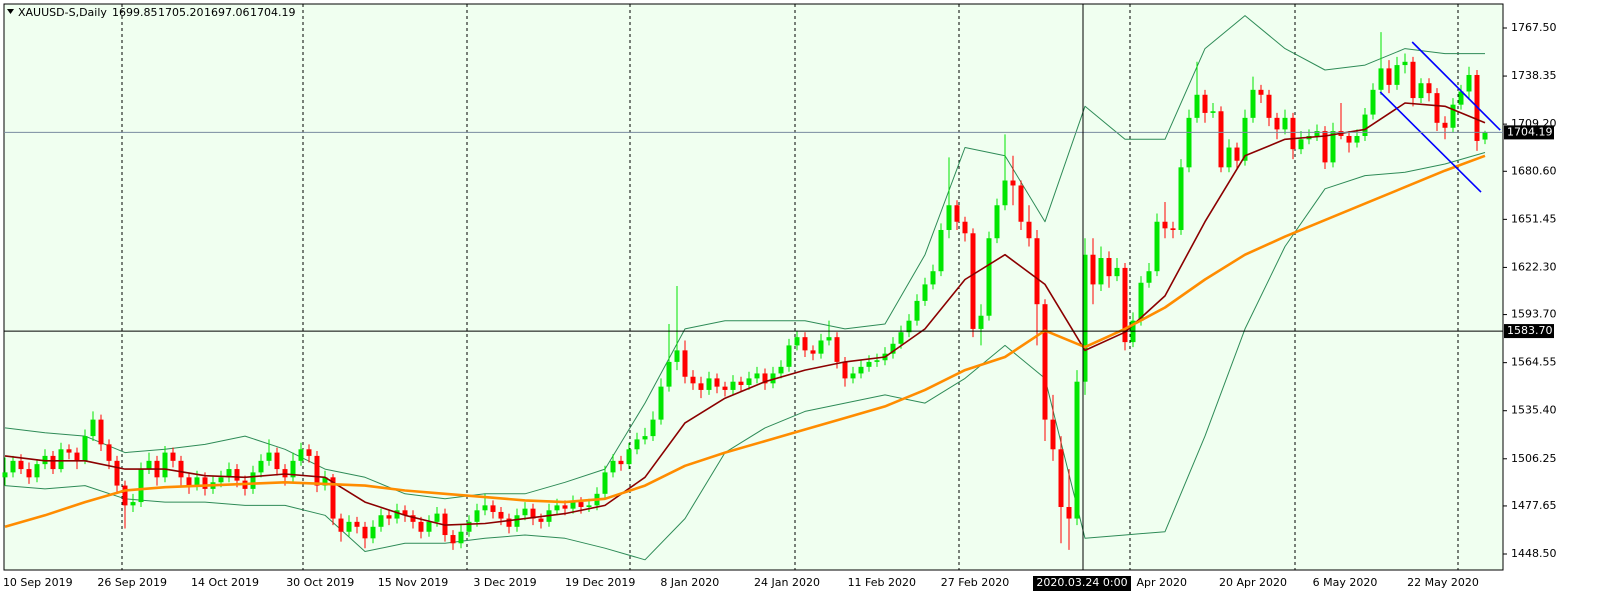 The image size is (1606, 612). What do you see at coordinates (1534, 75) in the screenshot?
I see `y-tick-label: 1738.35` at bounding box center [1534, 75].